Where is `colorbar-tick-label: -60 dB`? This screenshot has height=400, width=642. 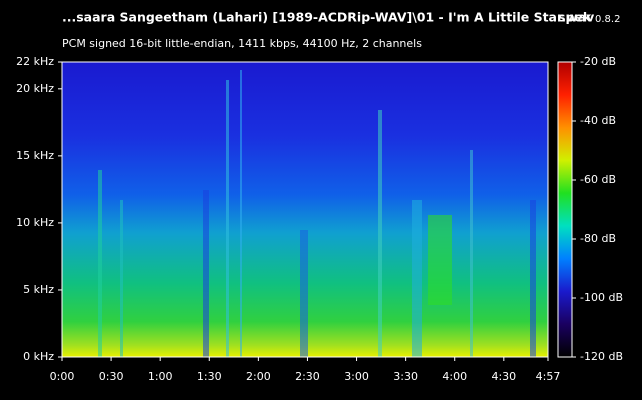
colorbar-tick-label: -60 dB is located at coordinates (598, 179).